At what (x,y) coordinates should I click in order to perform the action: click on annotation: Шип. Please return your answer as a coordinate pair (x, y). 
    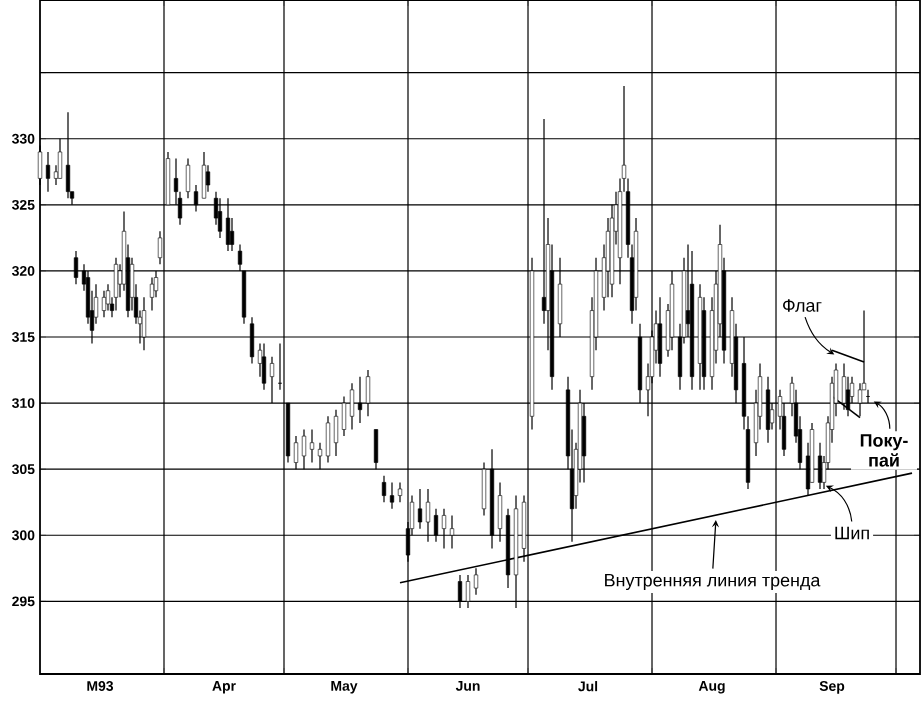
    Looking at the image, I should click on (852, 533).